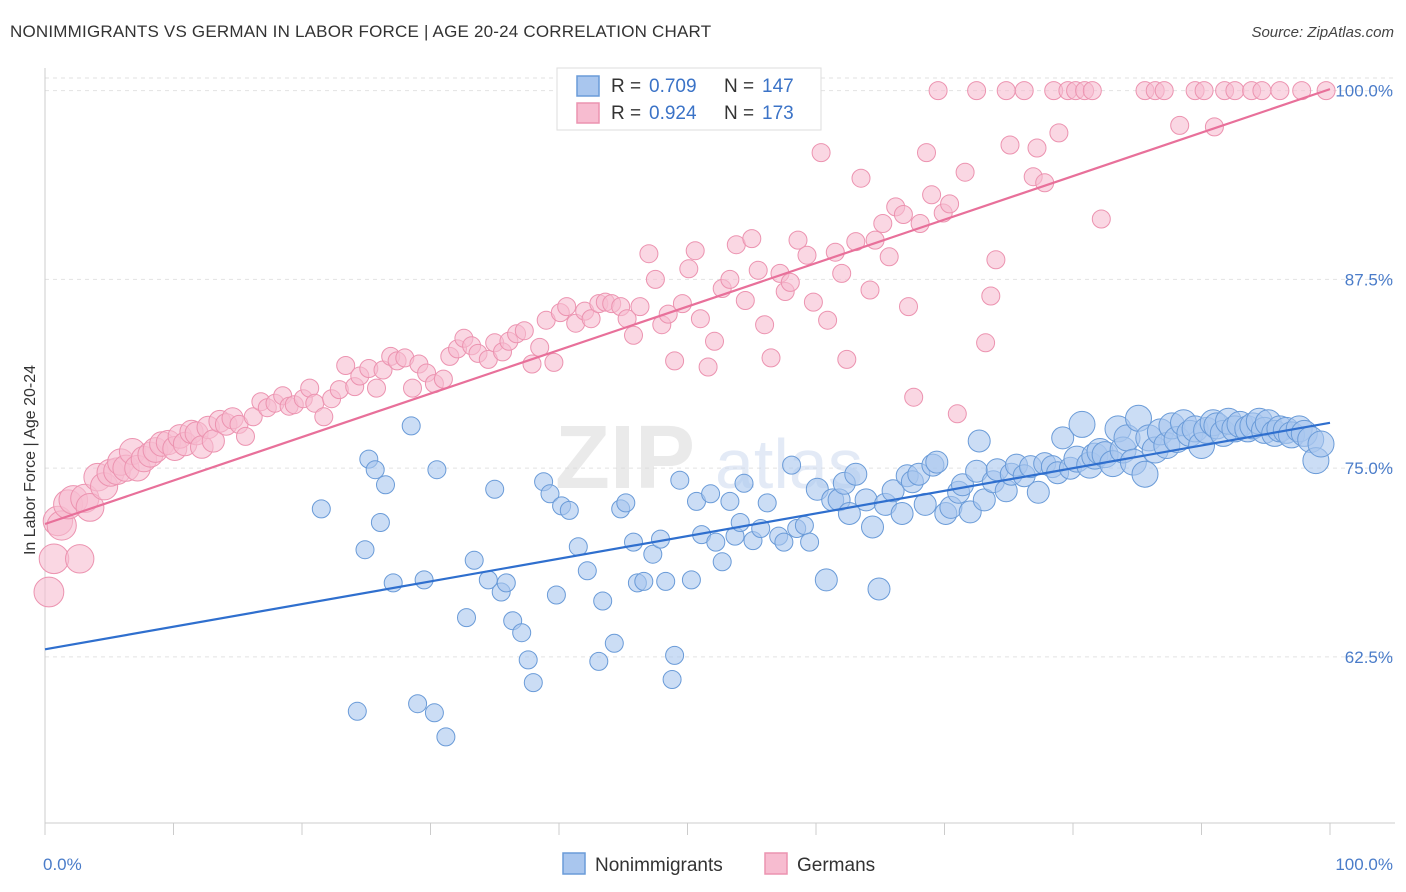  What do you see at coordinates (1322, 32) in the screenshot?
I see `source-label: Source: ZipAtlas.com` at bounding box center [1322, 32].